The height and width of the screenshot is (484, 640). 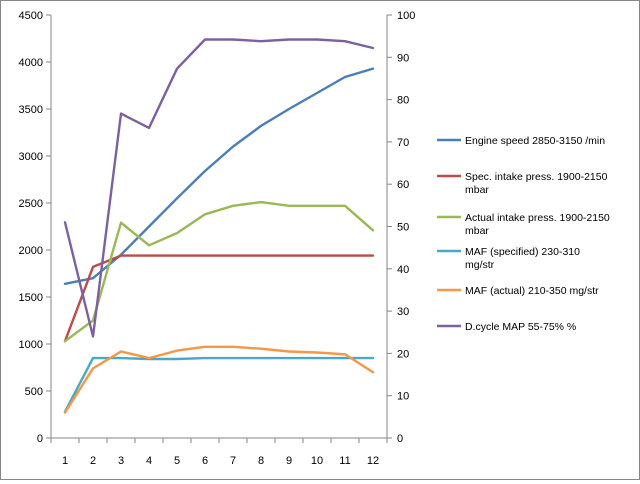 I want to click on right-tick-label: 70, so click(x=403, y=143).